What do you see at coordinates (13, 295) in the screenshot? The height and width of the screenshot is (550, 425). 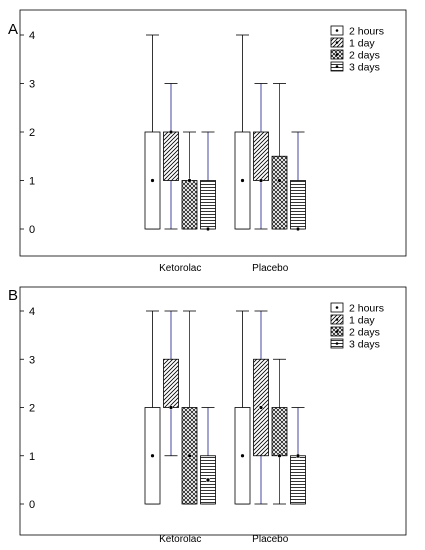 I see `panel-letter: B` at bounding box center [13, 295].